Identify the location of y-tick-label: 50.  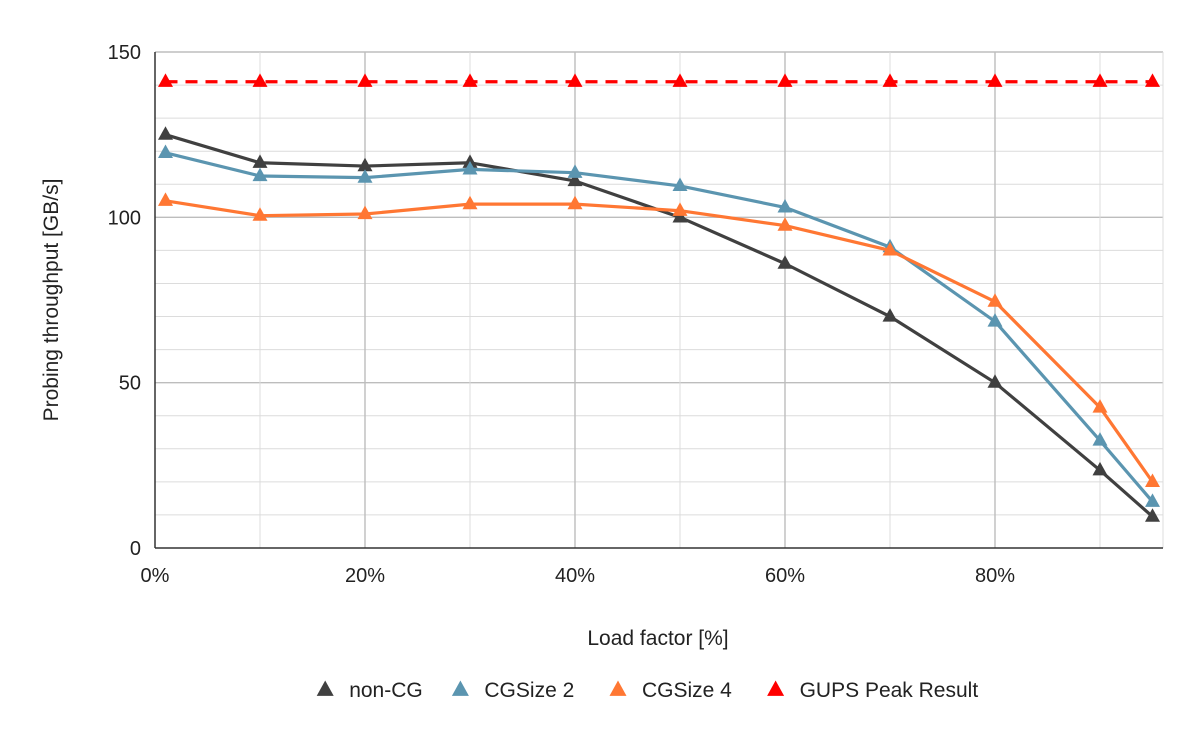
(130, 384).